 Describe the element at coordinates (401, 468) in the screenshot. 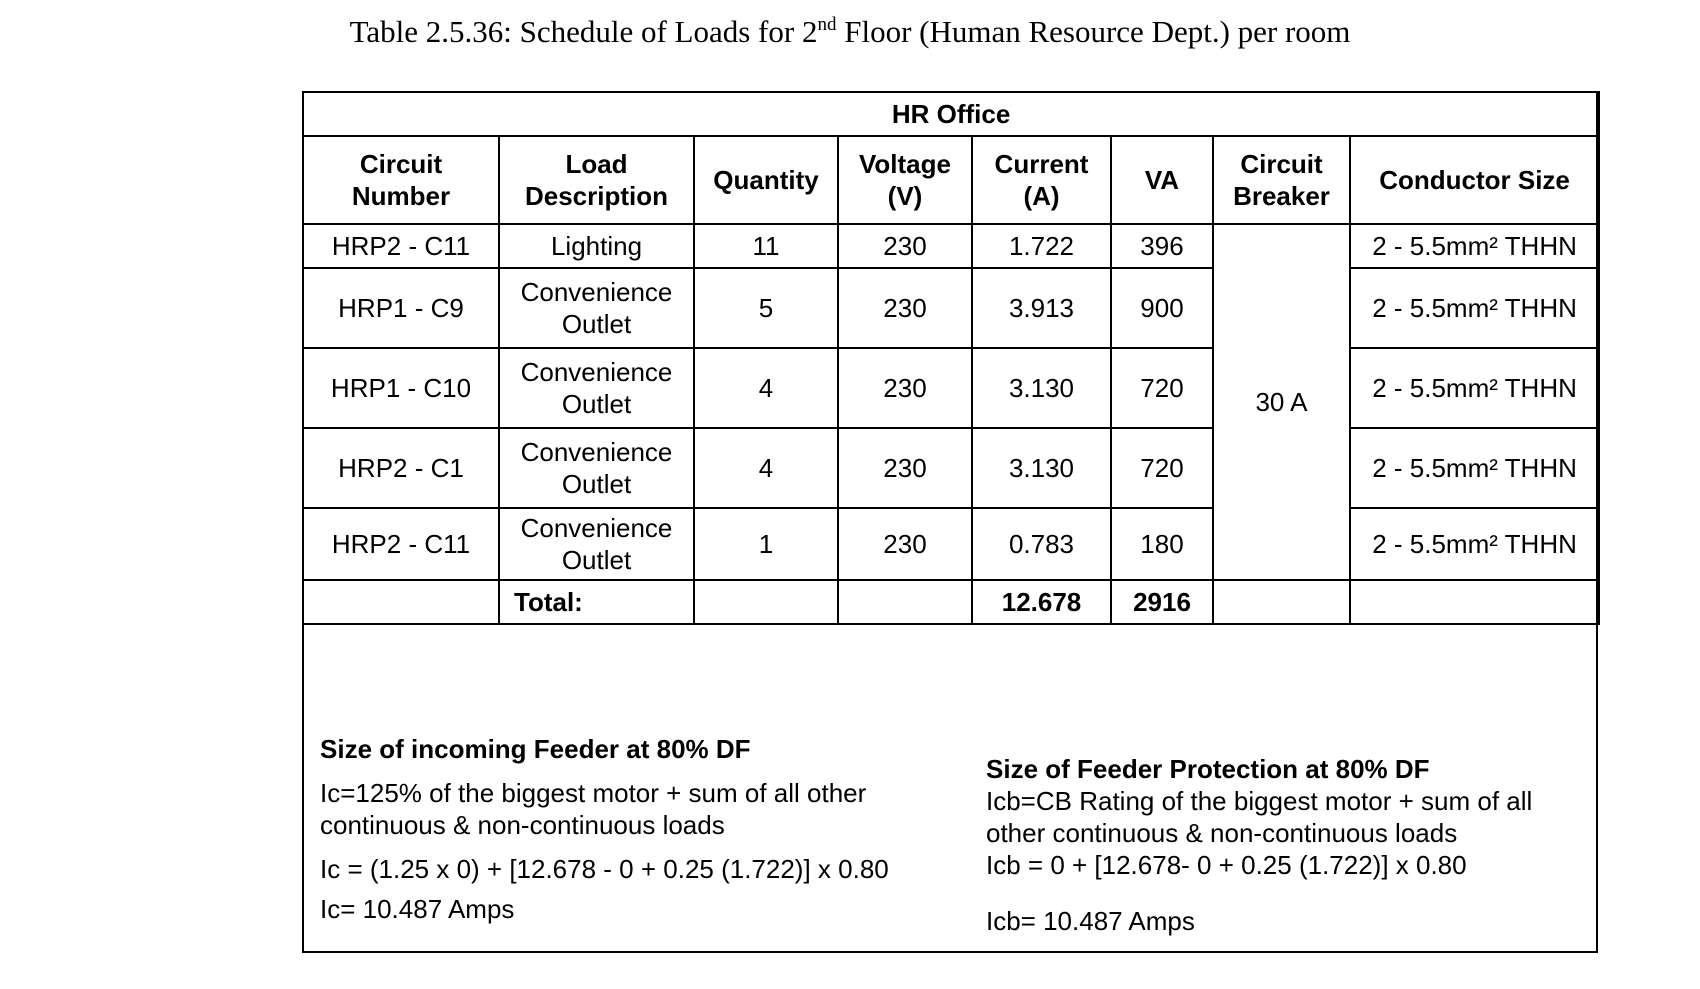

I see `cell-circuit: HRP2 - C1` at that location.